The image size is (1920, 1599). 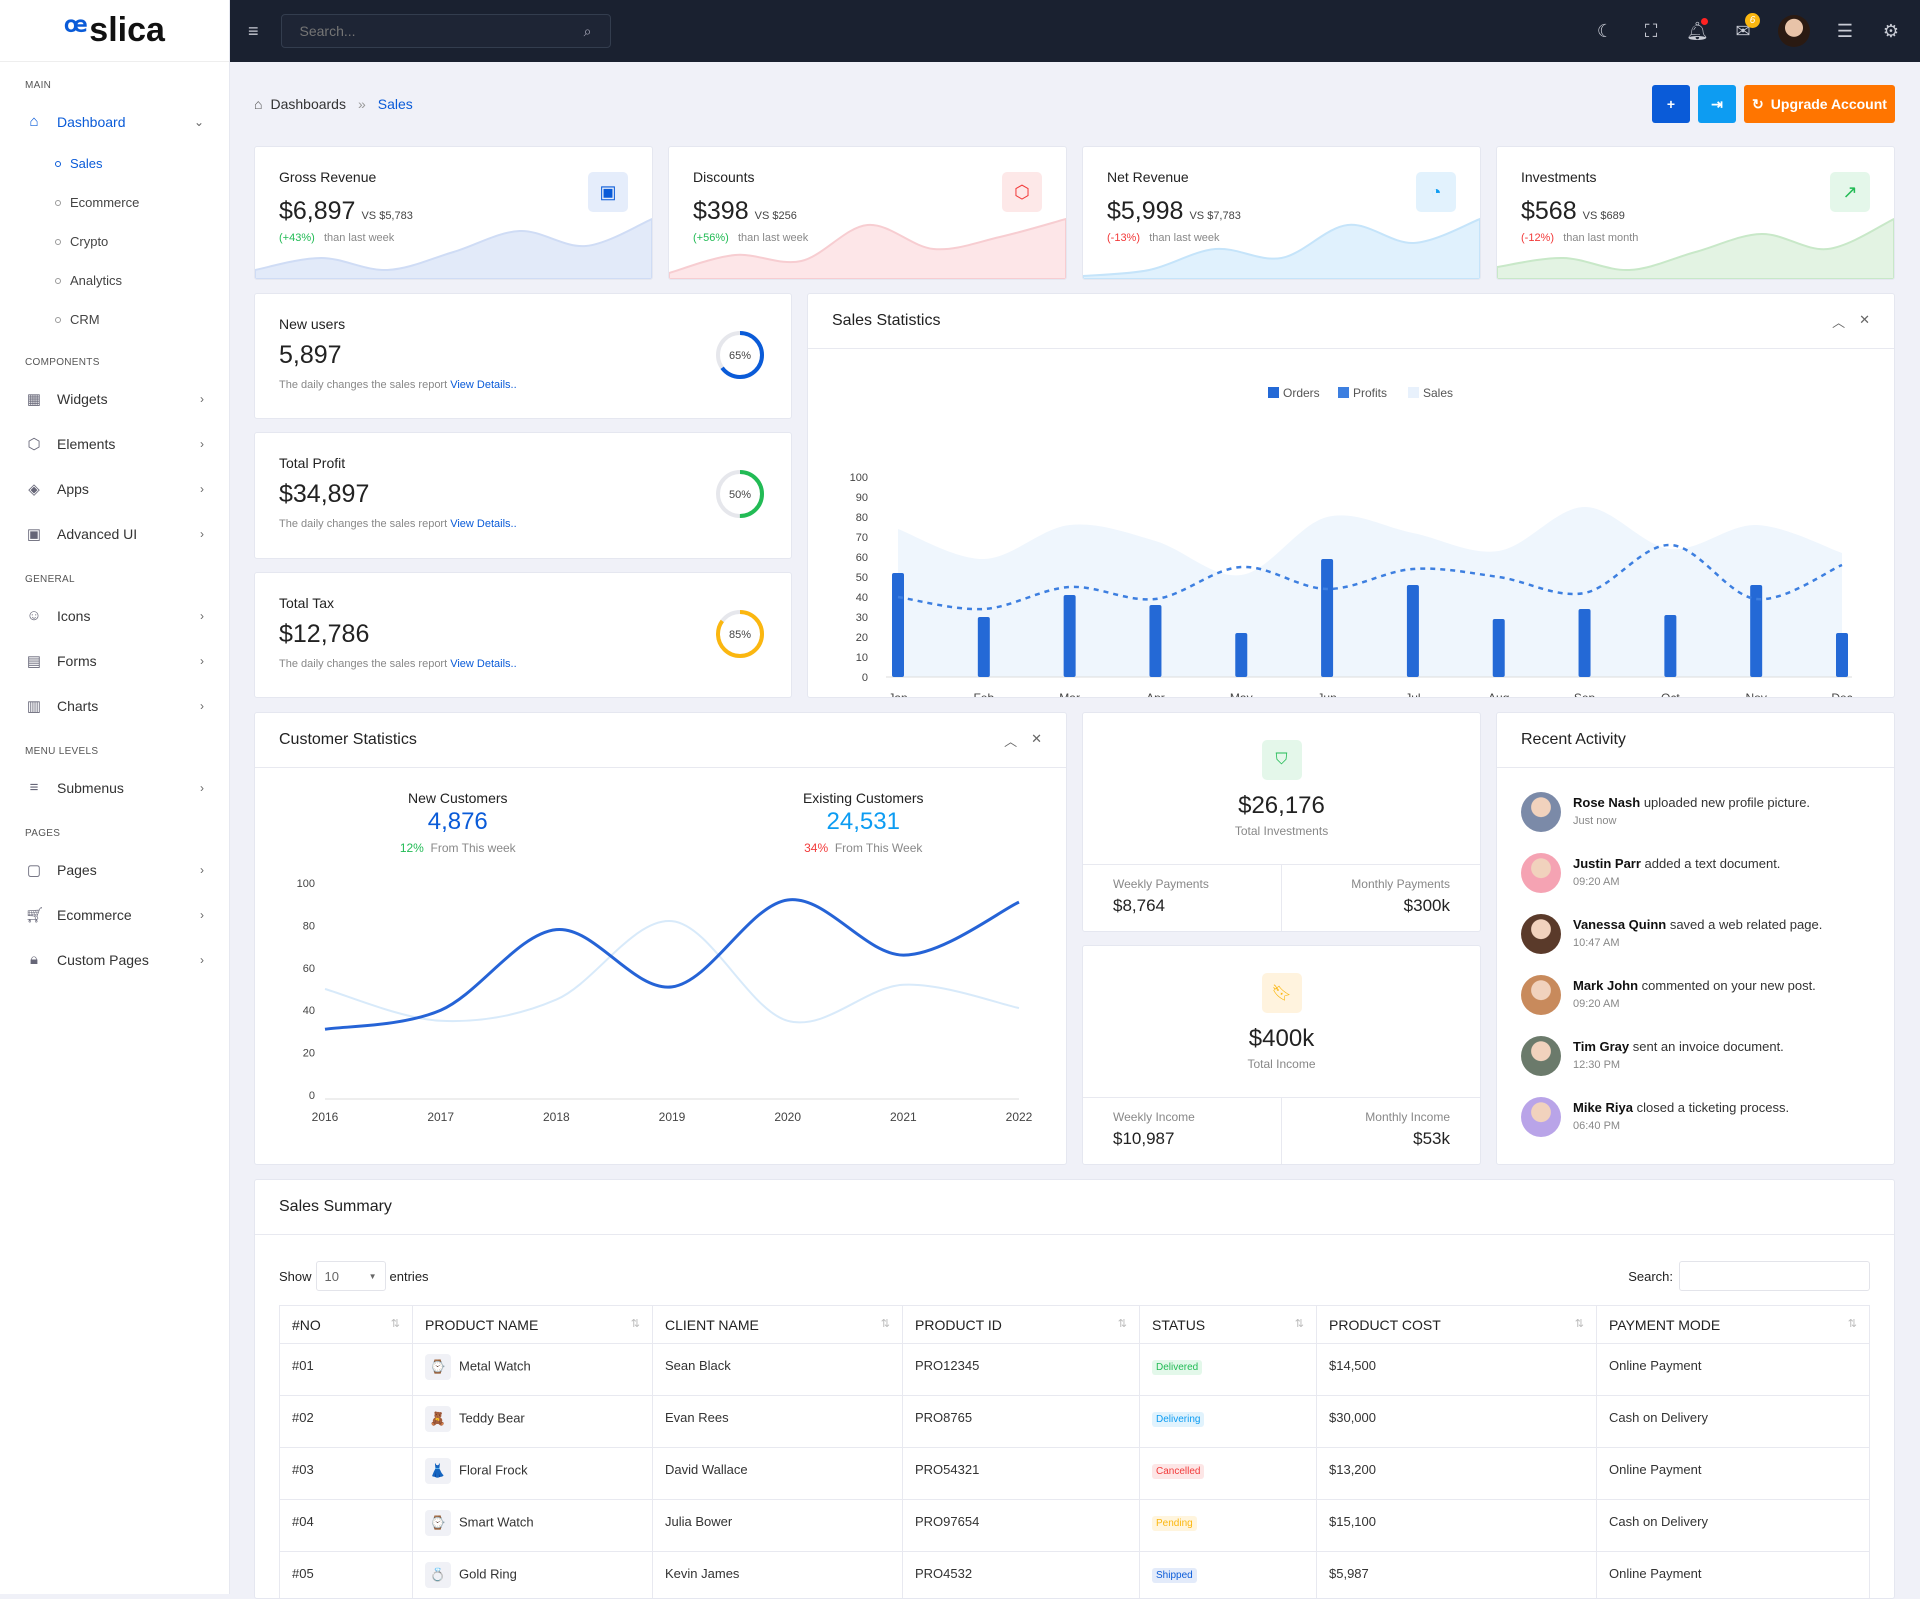 What do you see at coordinates (862, 638) in the screenshot?
I see `y-tick-label: 20` at bounding box center [862, 638].